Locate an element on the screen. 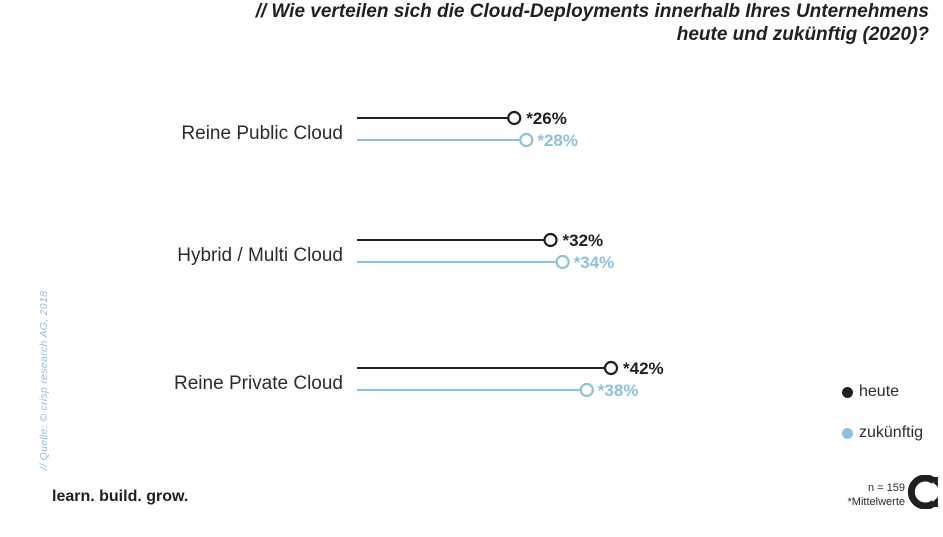 This screenshot has height=537, width=943. value-label-zukuenftig-reine-private-cloud: *38% is located at coordinates (618, 390).